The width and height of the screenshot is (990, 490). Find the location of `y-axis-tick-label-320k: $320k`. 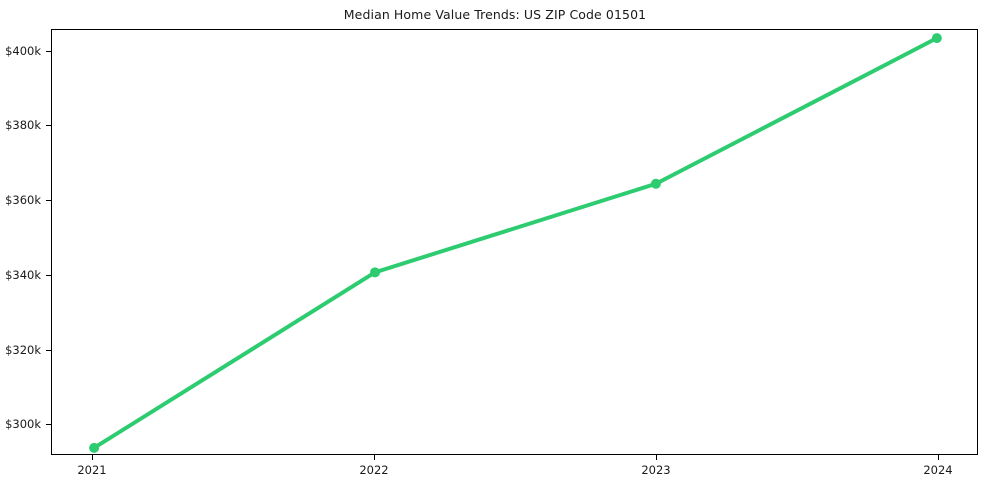

y-axis-tick-label-320k: $320k is located at coordinates (23, 350).